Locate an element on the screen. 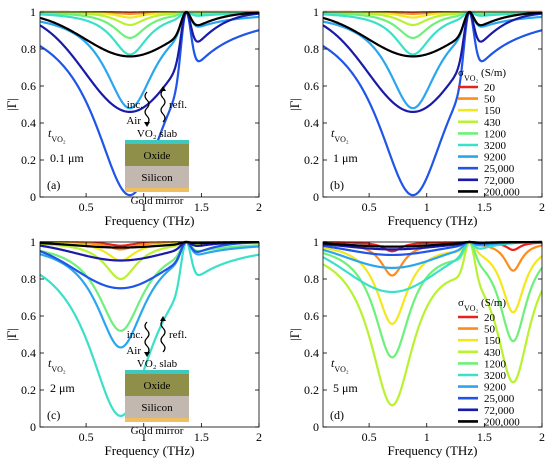 This screenshot has height=472, width=550. inset-gold-layer is located at coordinates (157, 420).